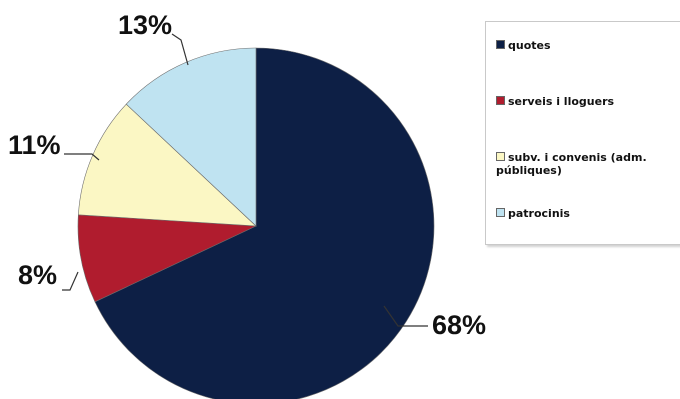 Image resolution: width=680 pixels, height=399 pixels. Describe the element at coordinates (145, 25) in the screenshot. I see `data-label-patrocinis: 13%` at that location.